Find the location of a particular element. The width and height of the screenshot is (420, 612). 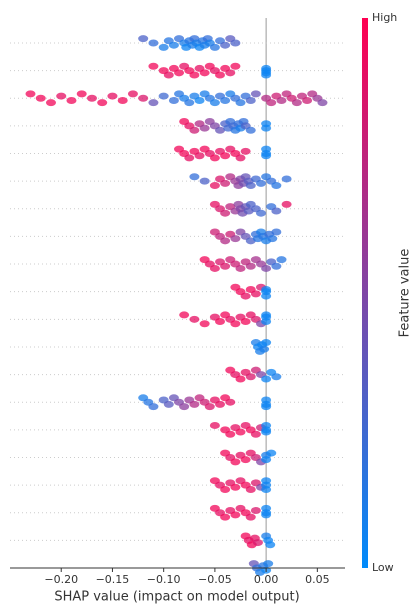

x-tick-label: −0.15 is located at coordinates (113, 579).